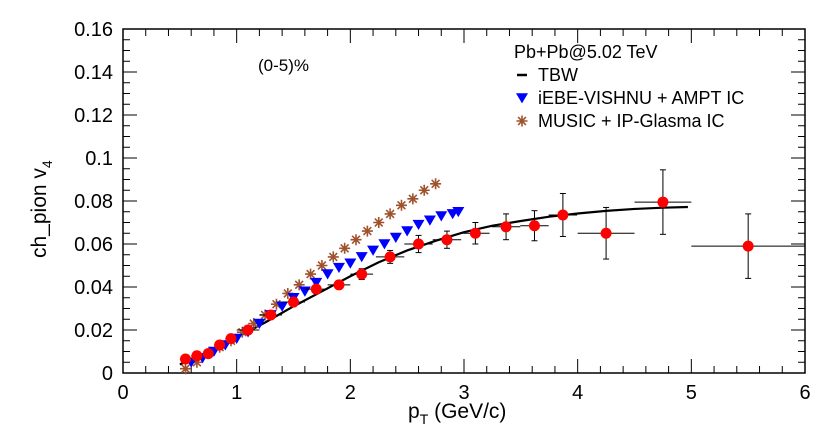  Describe the element at coordinates (99, 159) in the screenshot. I see `y-tick-label: 0.1` at that location.